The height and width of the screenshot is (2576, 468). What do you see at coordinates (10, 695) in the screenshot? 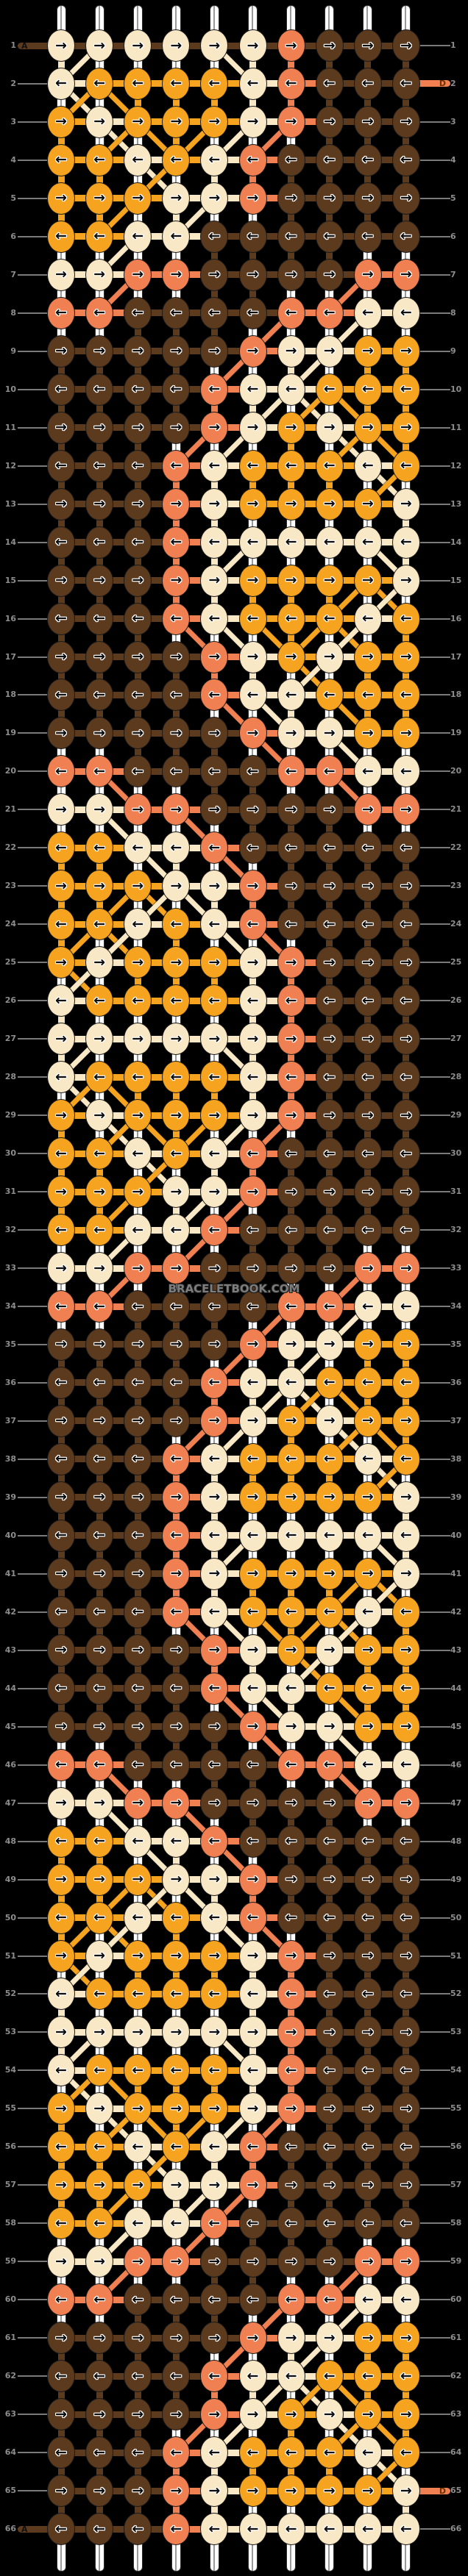
I see `row-number-left: 18` at bounding box center [10, 695].